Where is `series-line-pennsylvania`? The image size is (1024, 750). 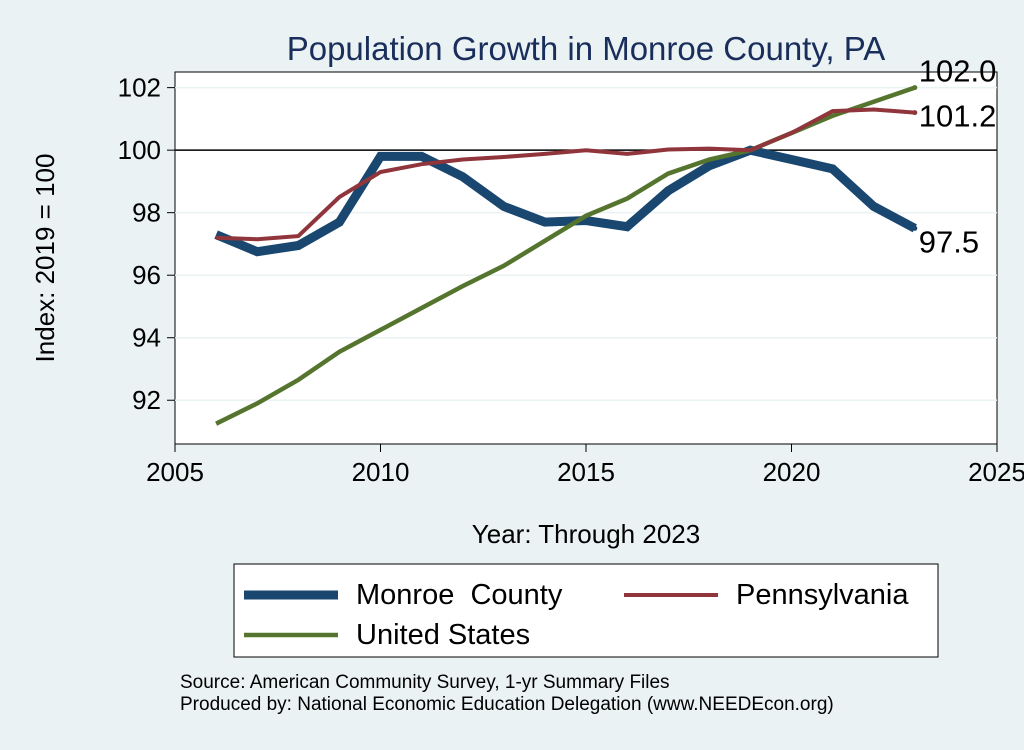
series-line-pennsylvania is located at coordinates (565, 174).